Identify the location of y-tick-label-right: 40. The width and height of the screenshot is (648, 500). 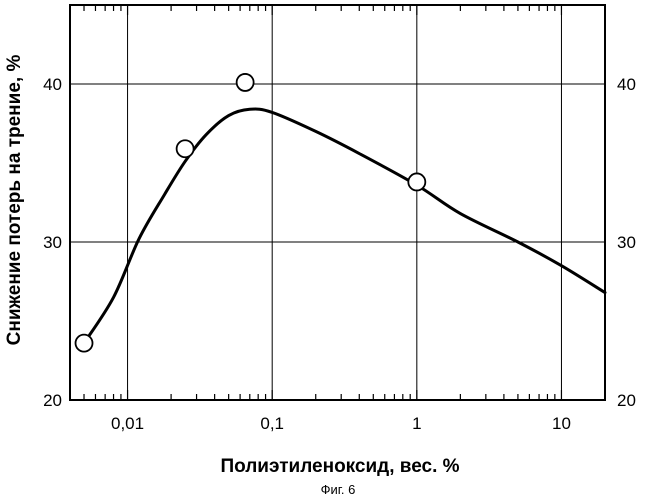
(626, 84).